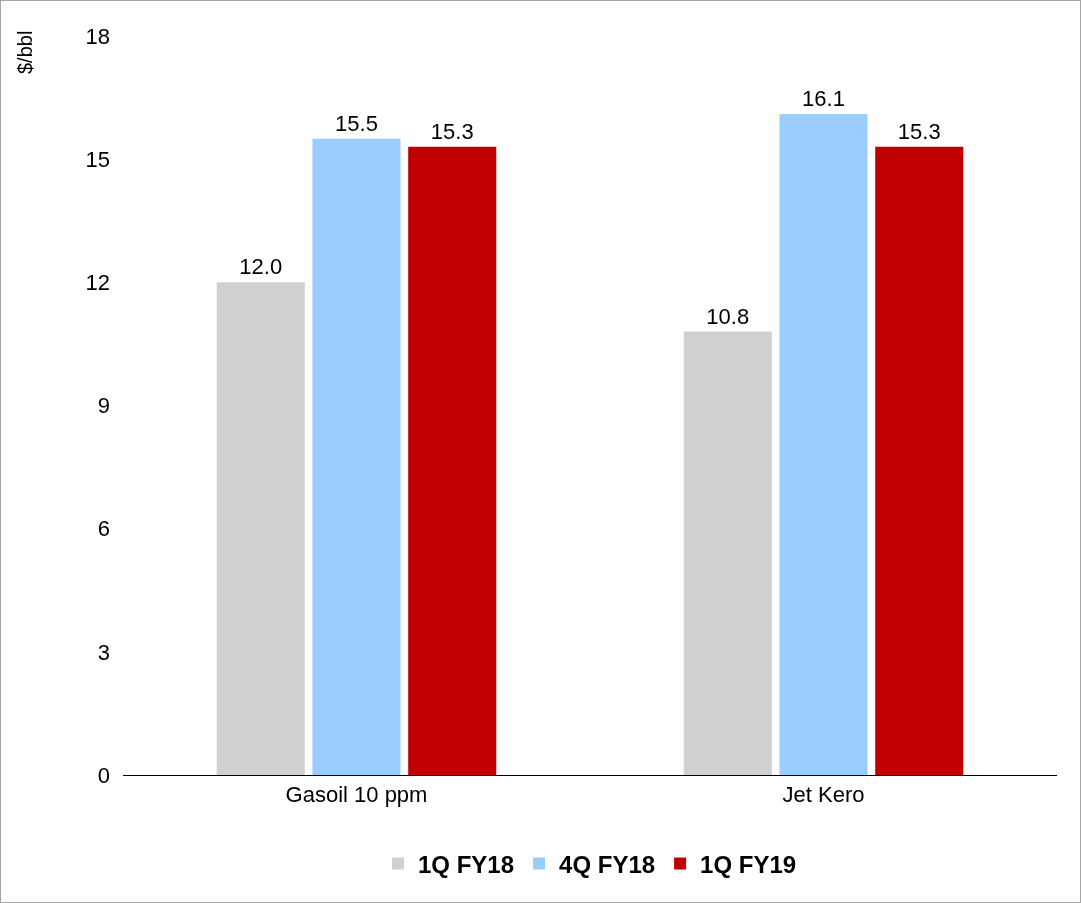 Image resolution: width=1081 pixels, height=903 pixels. What do you see at coordinates (466, 864) in the screenshot?
I see `legend-label: 1Q FY18` at bounding box center [466, 864].